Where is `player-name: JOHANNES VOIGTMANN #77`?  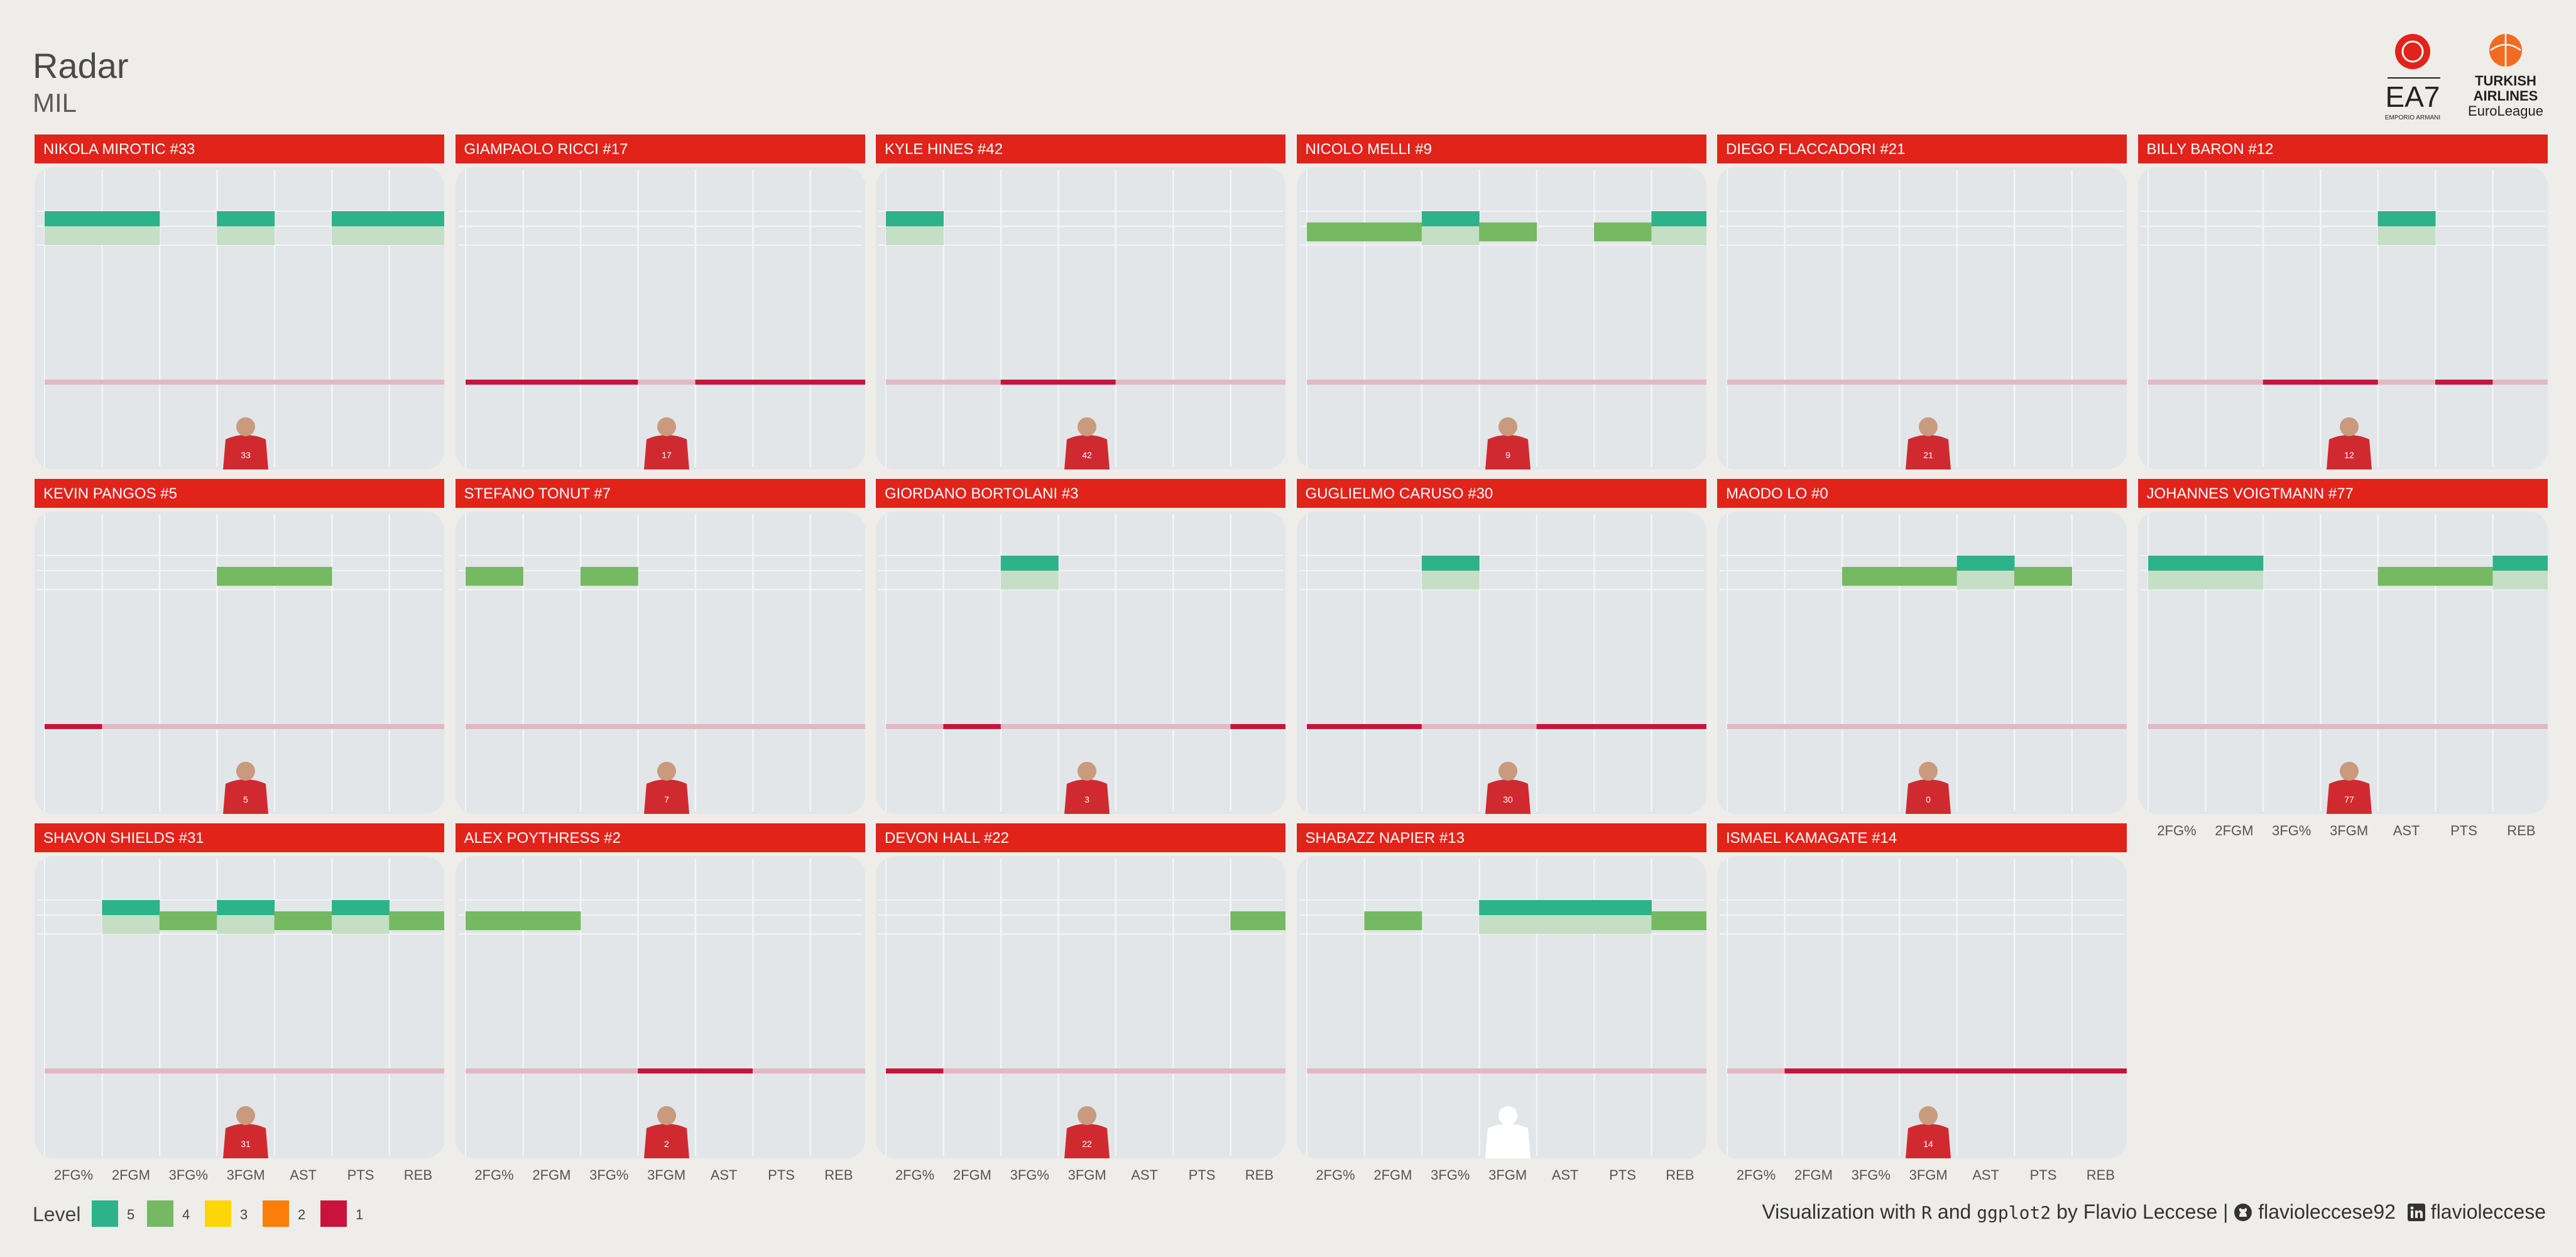
player-name: JOHANNES VOIGTMANN #77 is located at coordinates (2250, 493).